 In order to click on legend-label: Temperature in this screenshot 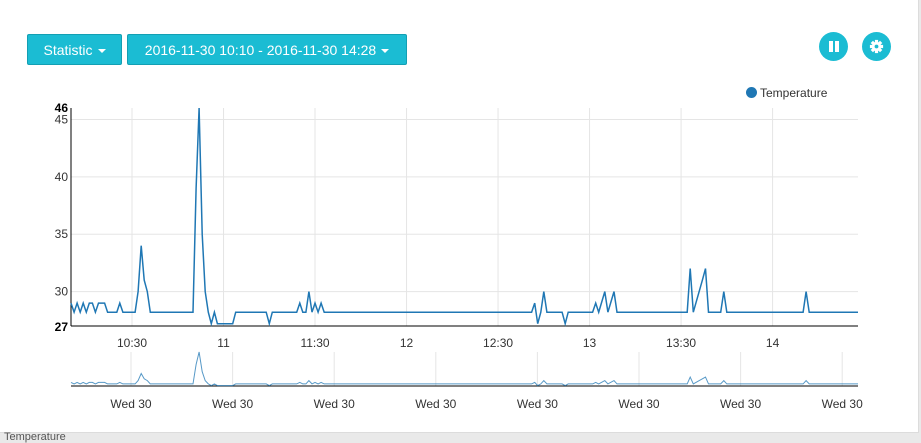, I will do `click(794, 93)`.